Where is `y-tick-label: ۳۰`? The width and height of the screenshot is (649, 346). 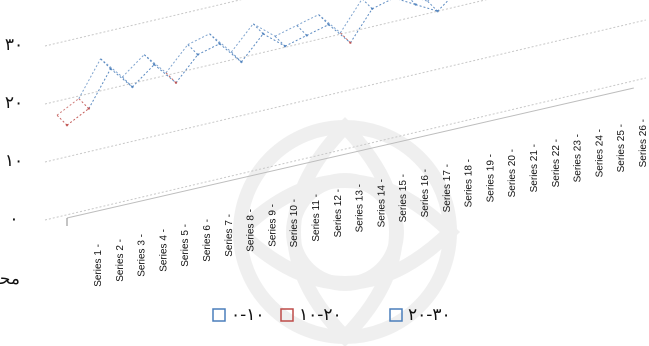 y-tick-label: ۳۰ is located at coordinates (14, 45).